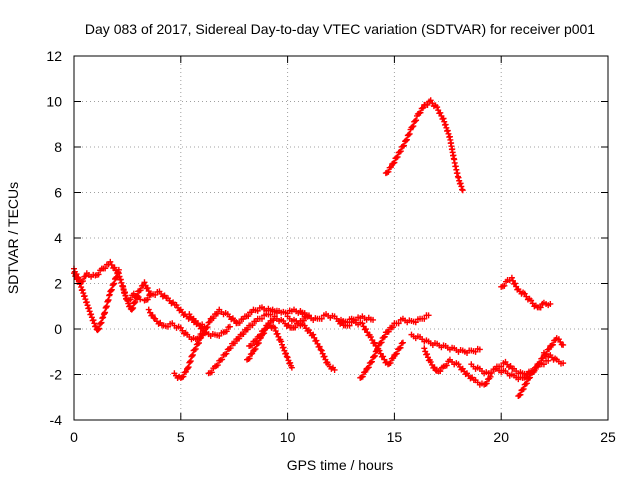  What do you see at coordinates (58, 329) in the screenshot?
I see `y-tick-label: 0` at bounding box center [58, 329].